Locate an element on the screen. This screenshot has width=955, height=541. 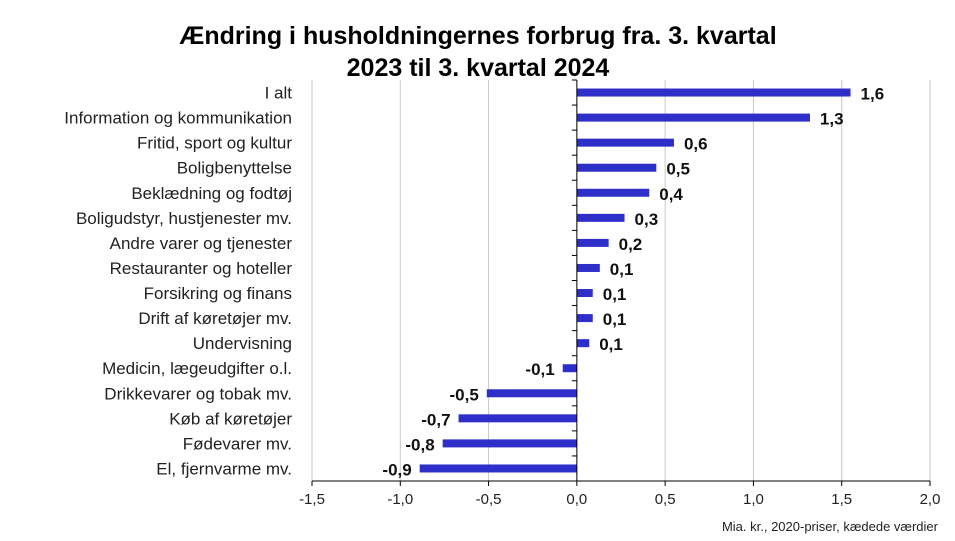
value-label-6: 0,2 is located at coordinates (631, 244).